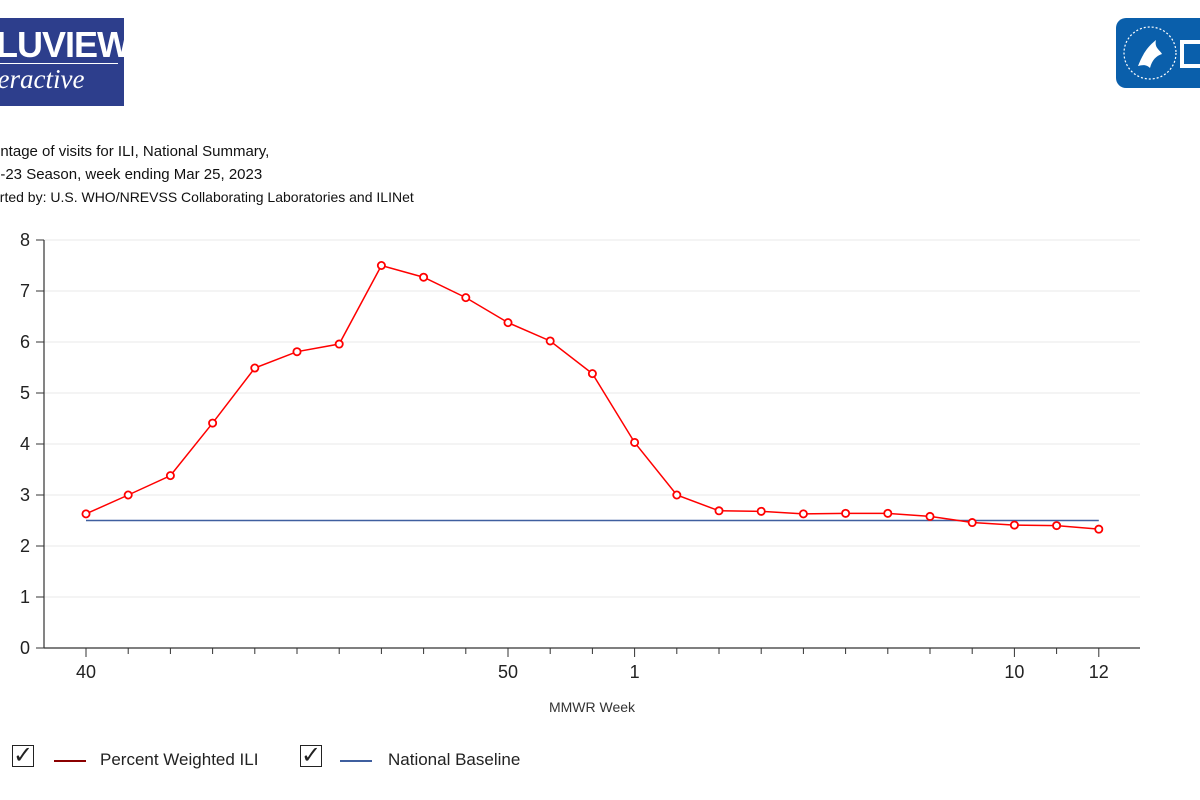 This screenshot has height=800, width=1200. I want to click on y-tick-label: 8, so click(25, 240).